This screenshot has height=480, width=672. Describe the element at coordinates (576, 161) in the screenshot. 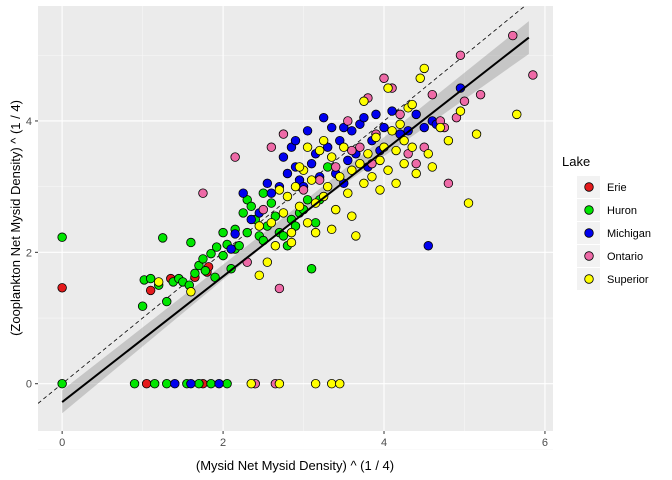

I see `legend-title: Lake` at that location.